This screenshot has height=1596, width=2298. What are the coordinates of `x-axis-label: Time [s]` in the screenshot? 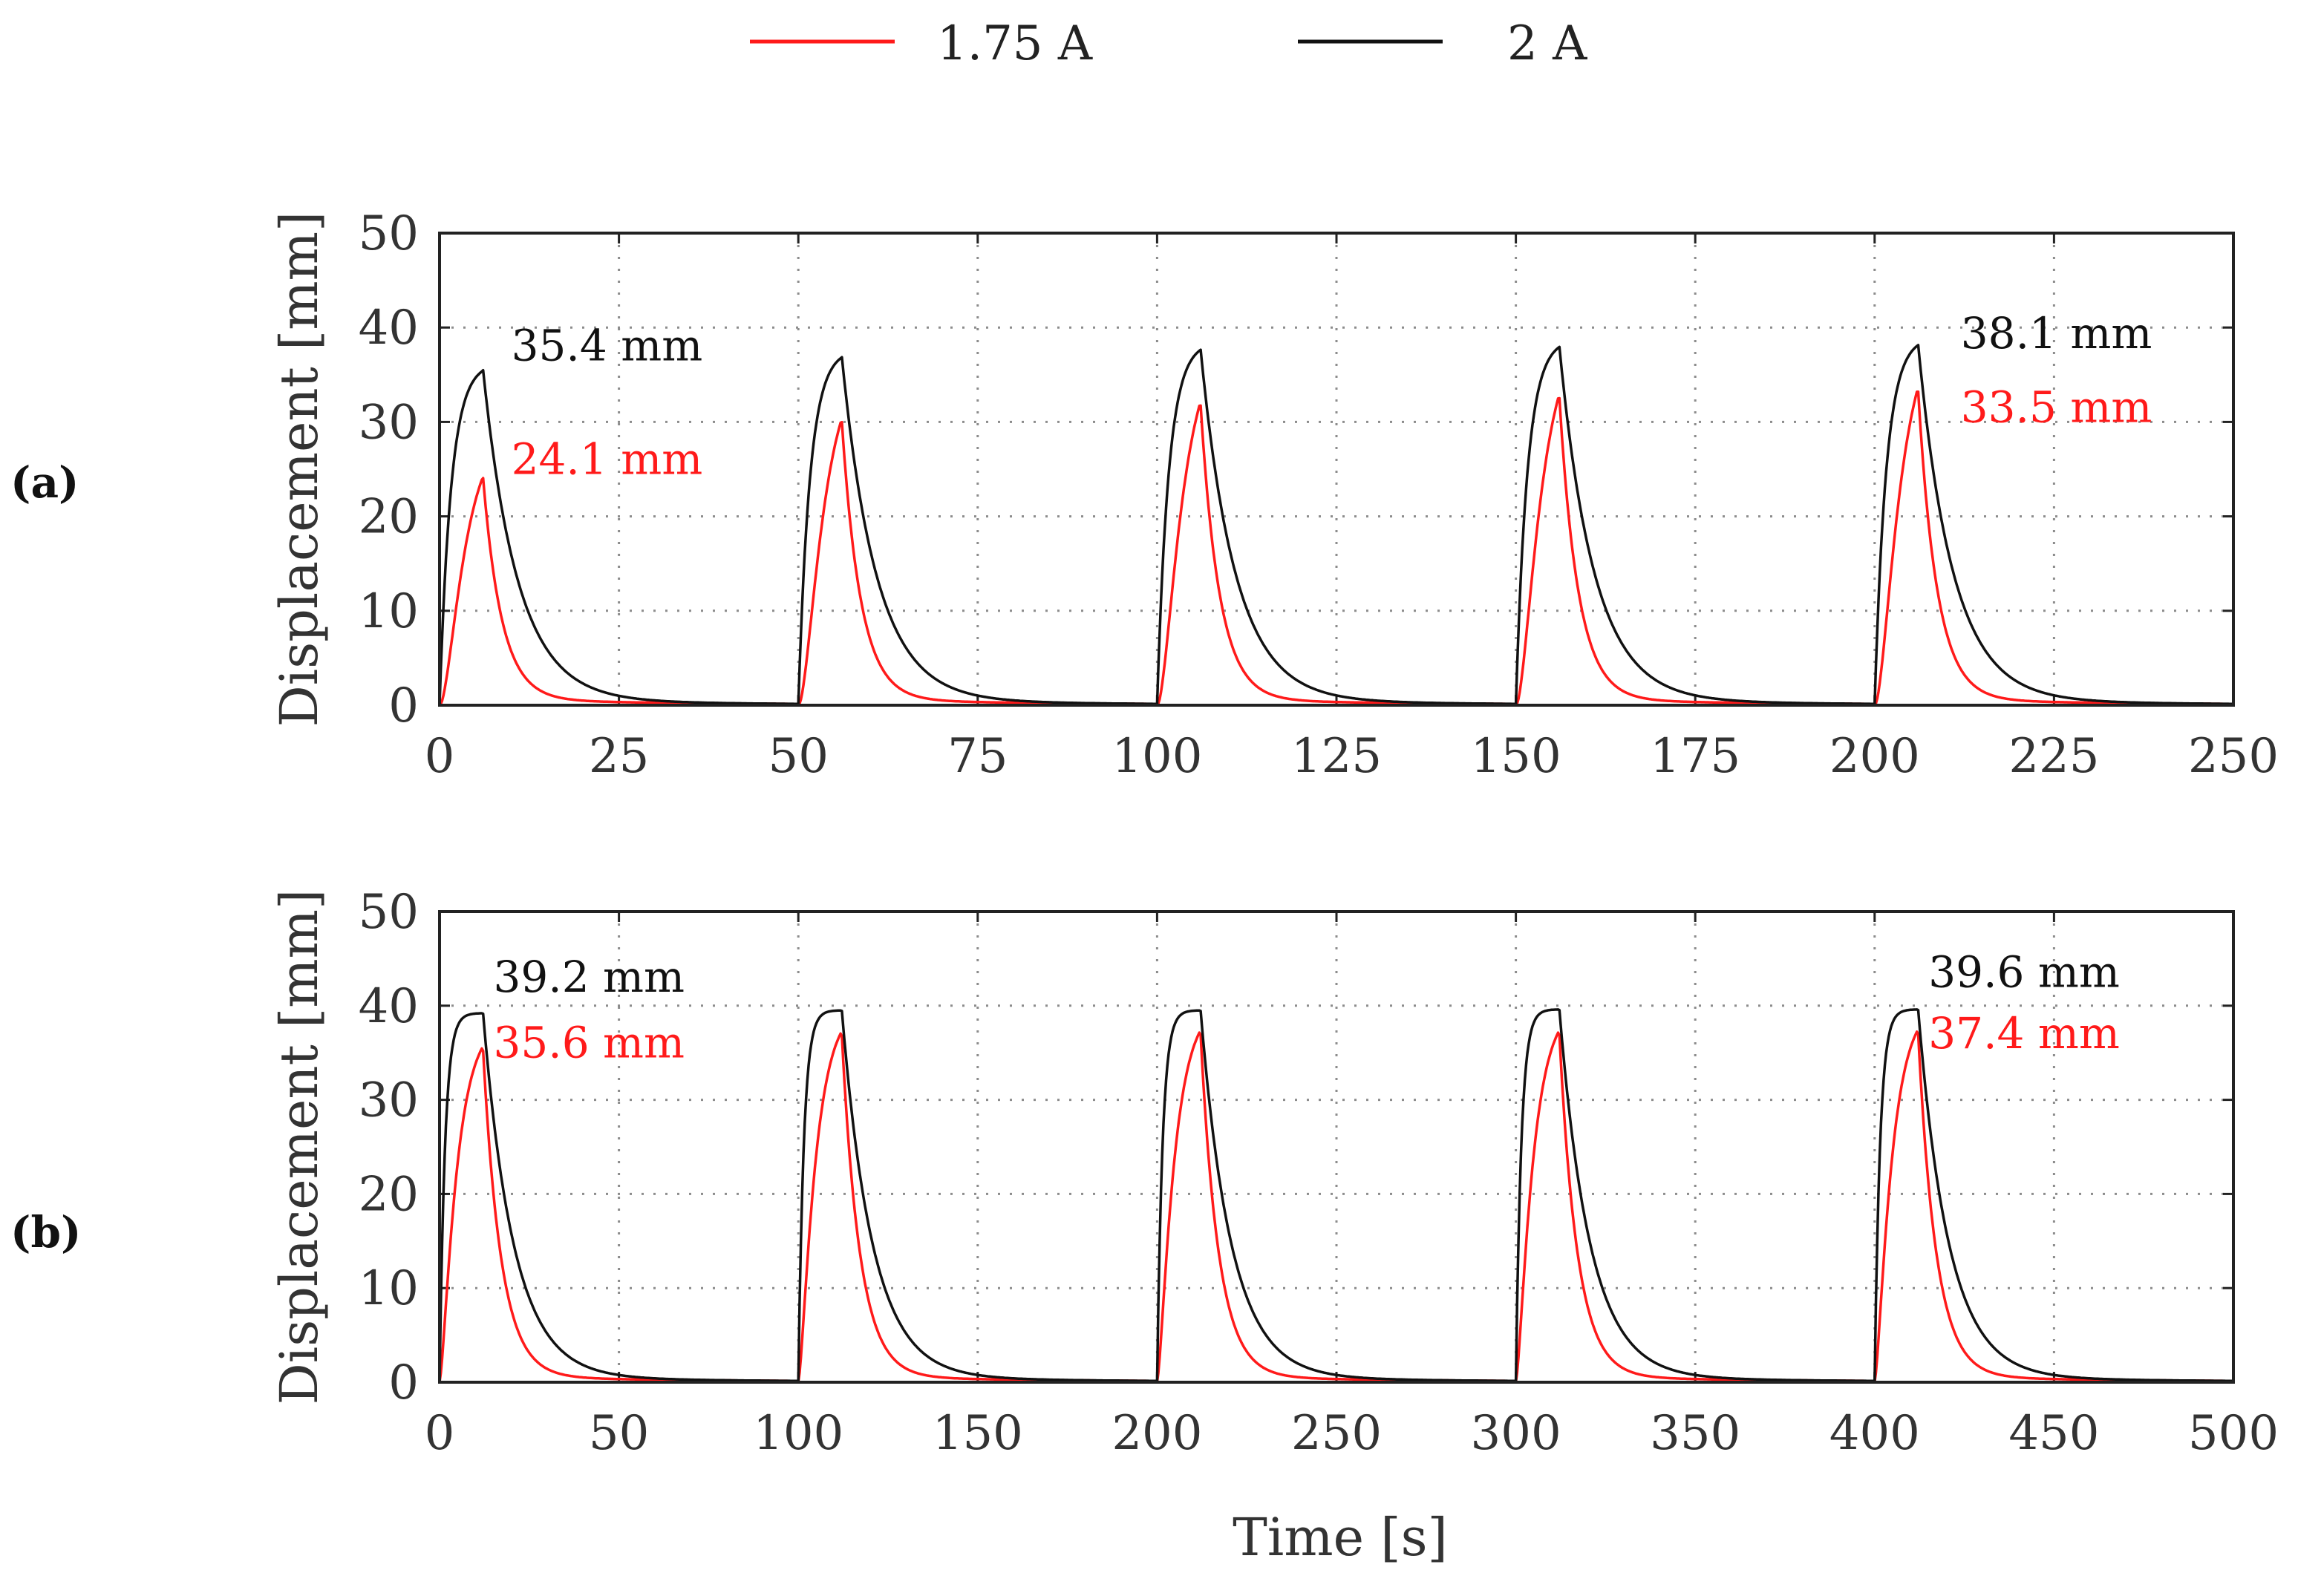 It's located at (1340, 1537).